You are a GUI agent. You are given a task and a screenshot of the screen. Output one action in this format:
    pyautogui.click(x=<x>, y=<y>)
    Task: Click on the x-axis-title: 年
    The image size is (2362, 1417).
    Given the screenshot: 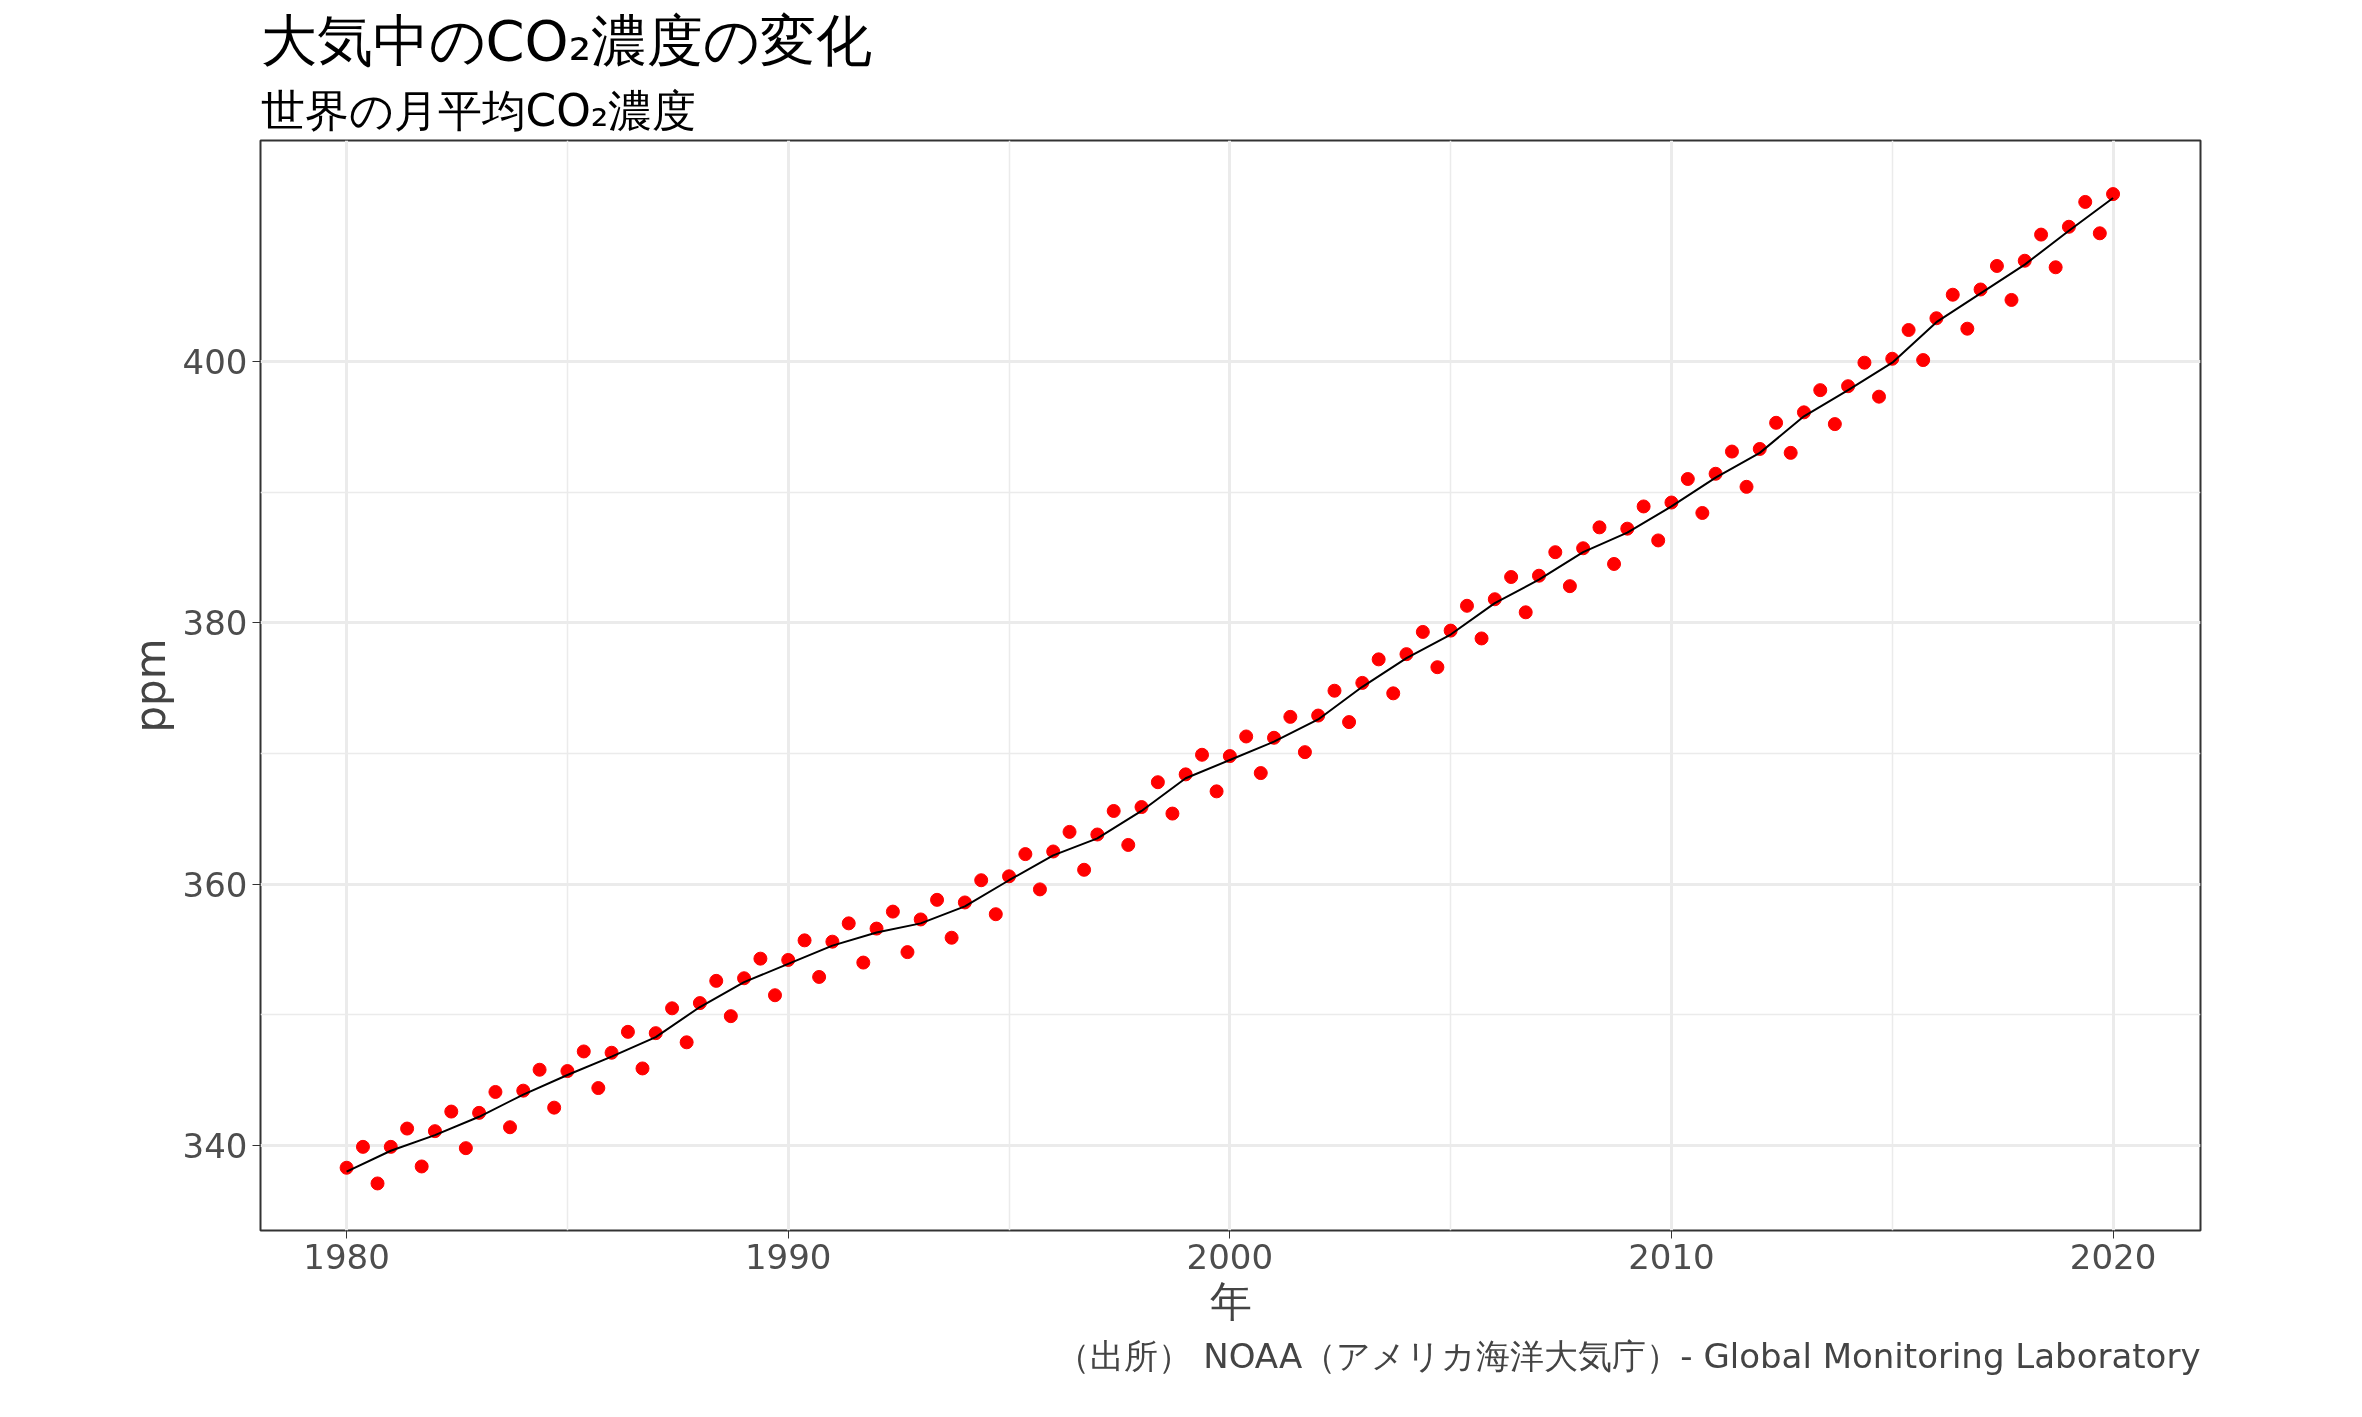 What is the action you would take?
    pyautogui.click(x=1230, y=1301)
    